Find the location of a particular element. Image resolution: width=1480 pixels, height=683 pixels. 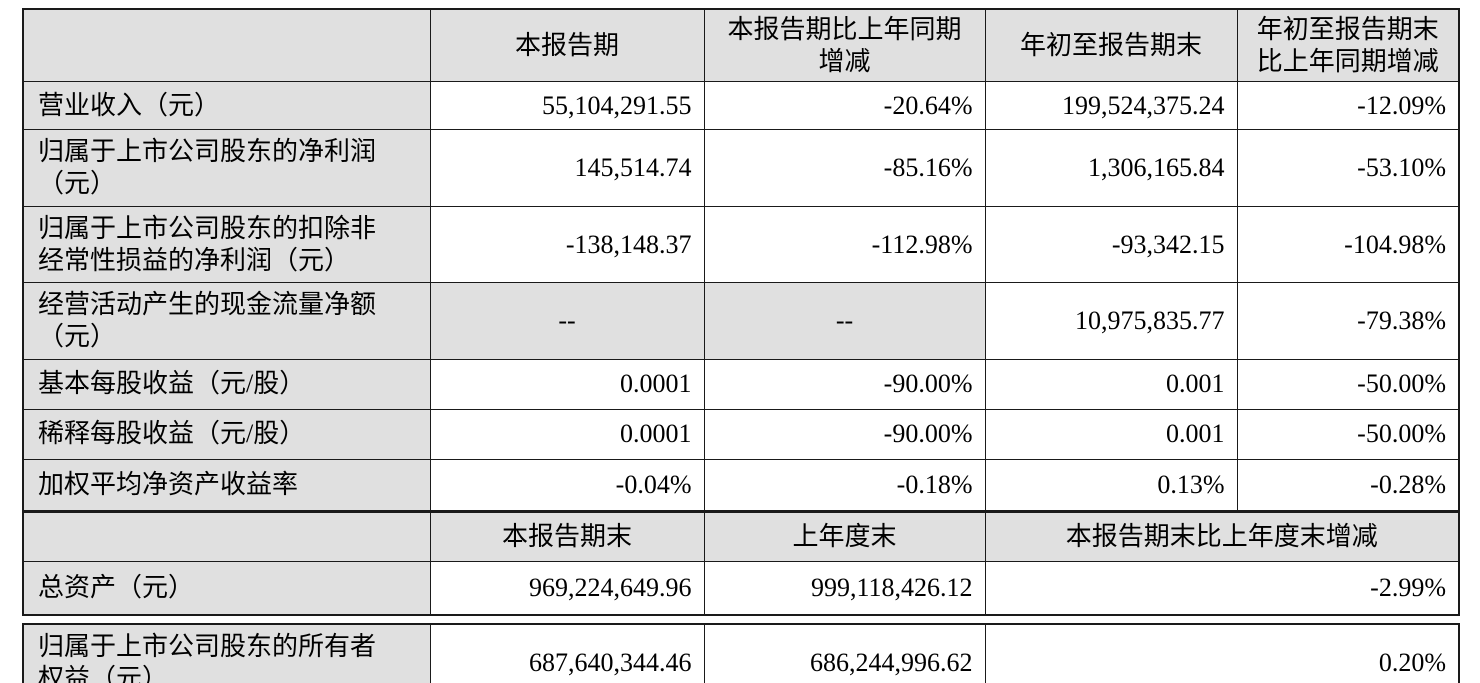

value-cell: -85.16% is located at coordinates (844, 168).